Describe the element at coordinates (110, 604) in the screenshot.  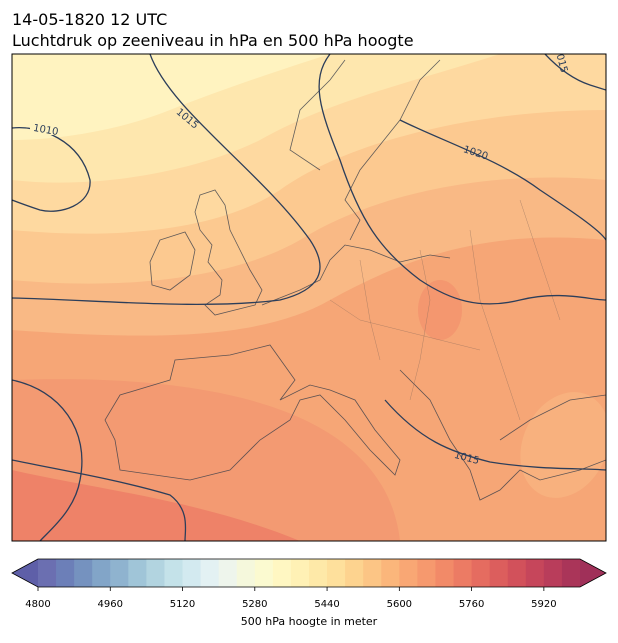
I see `tick-label: 4960` at that location.